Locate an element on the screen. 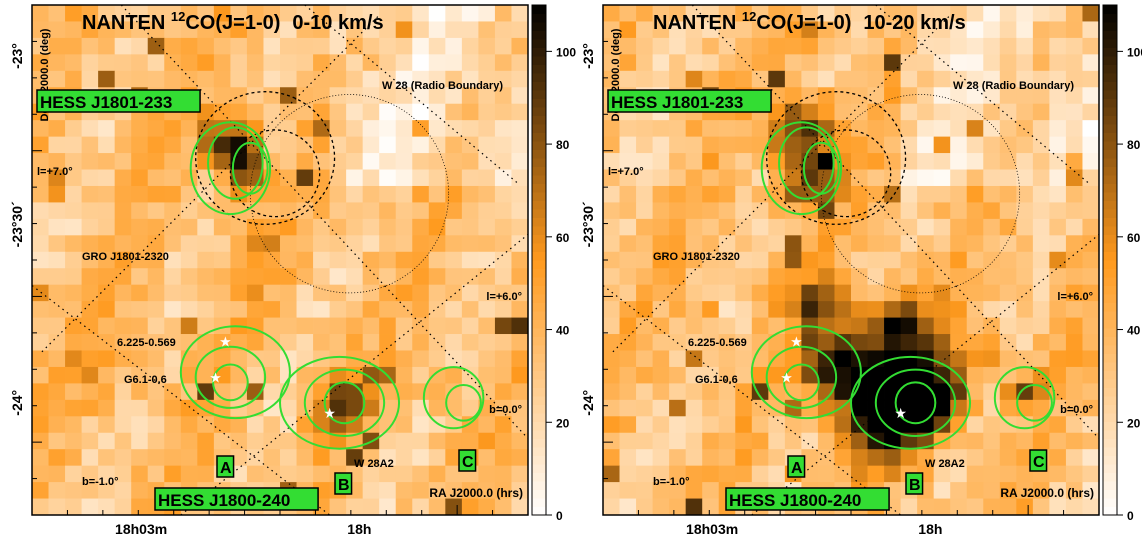 The image size is (1142, 545). title-velocity: 0-10 km/s is located at coordinates (337, 23).